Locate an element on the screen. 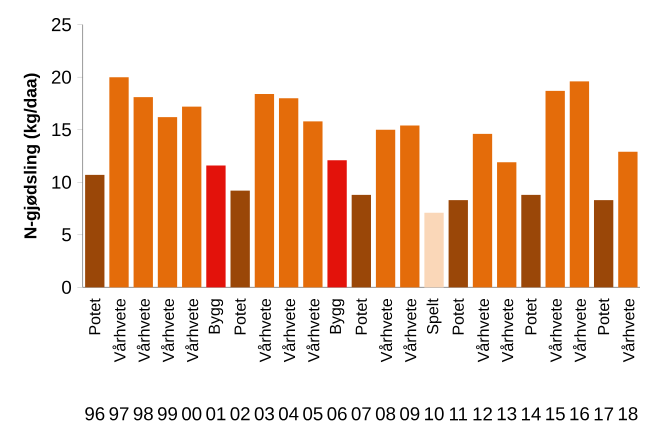  text: 98 is located at coordinates (143, 413).